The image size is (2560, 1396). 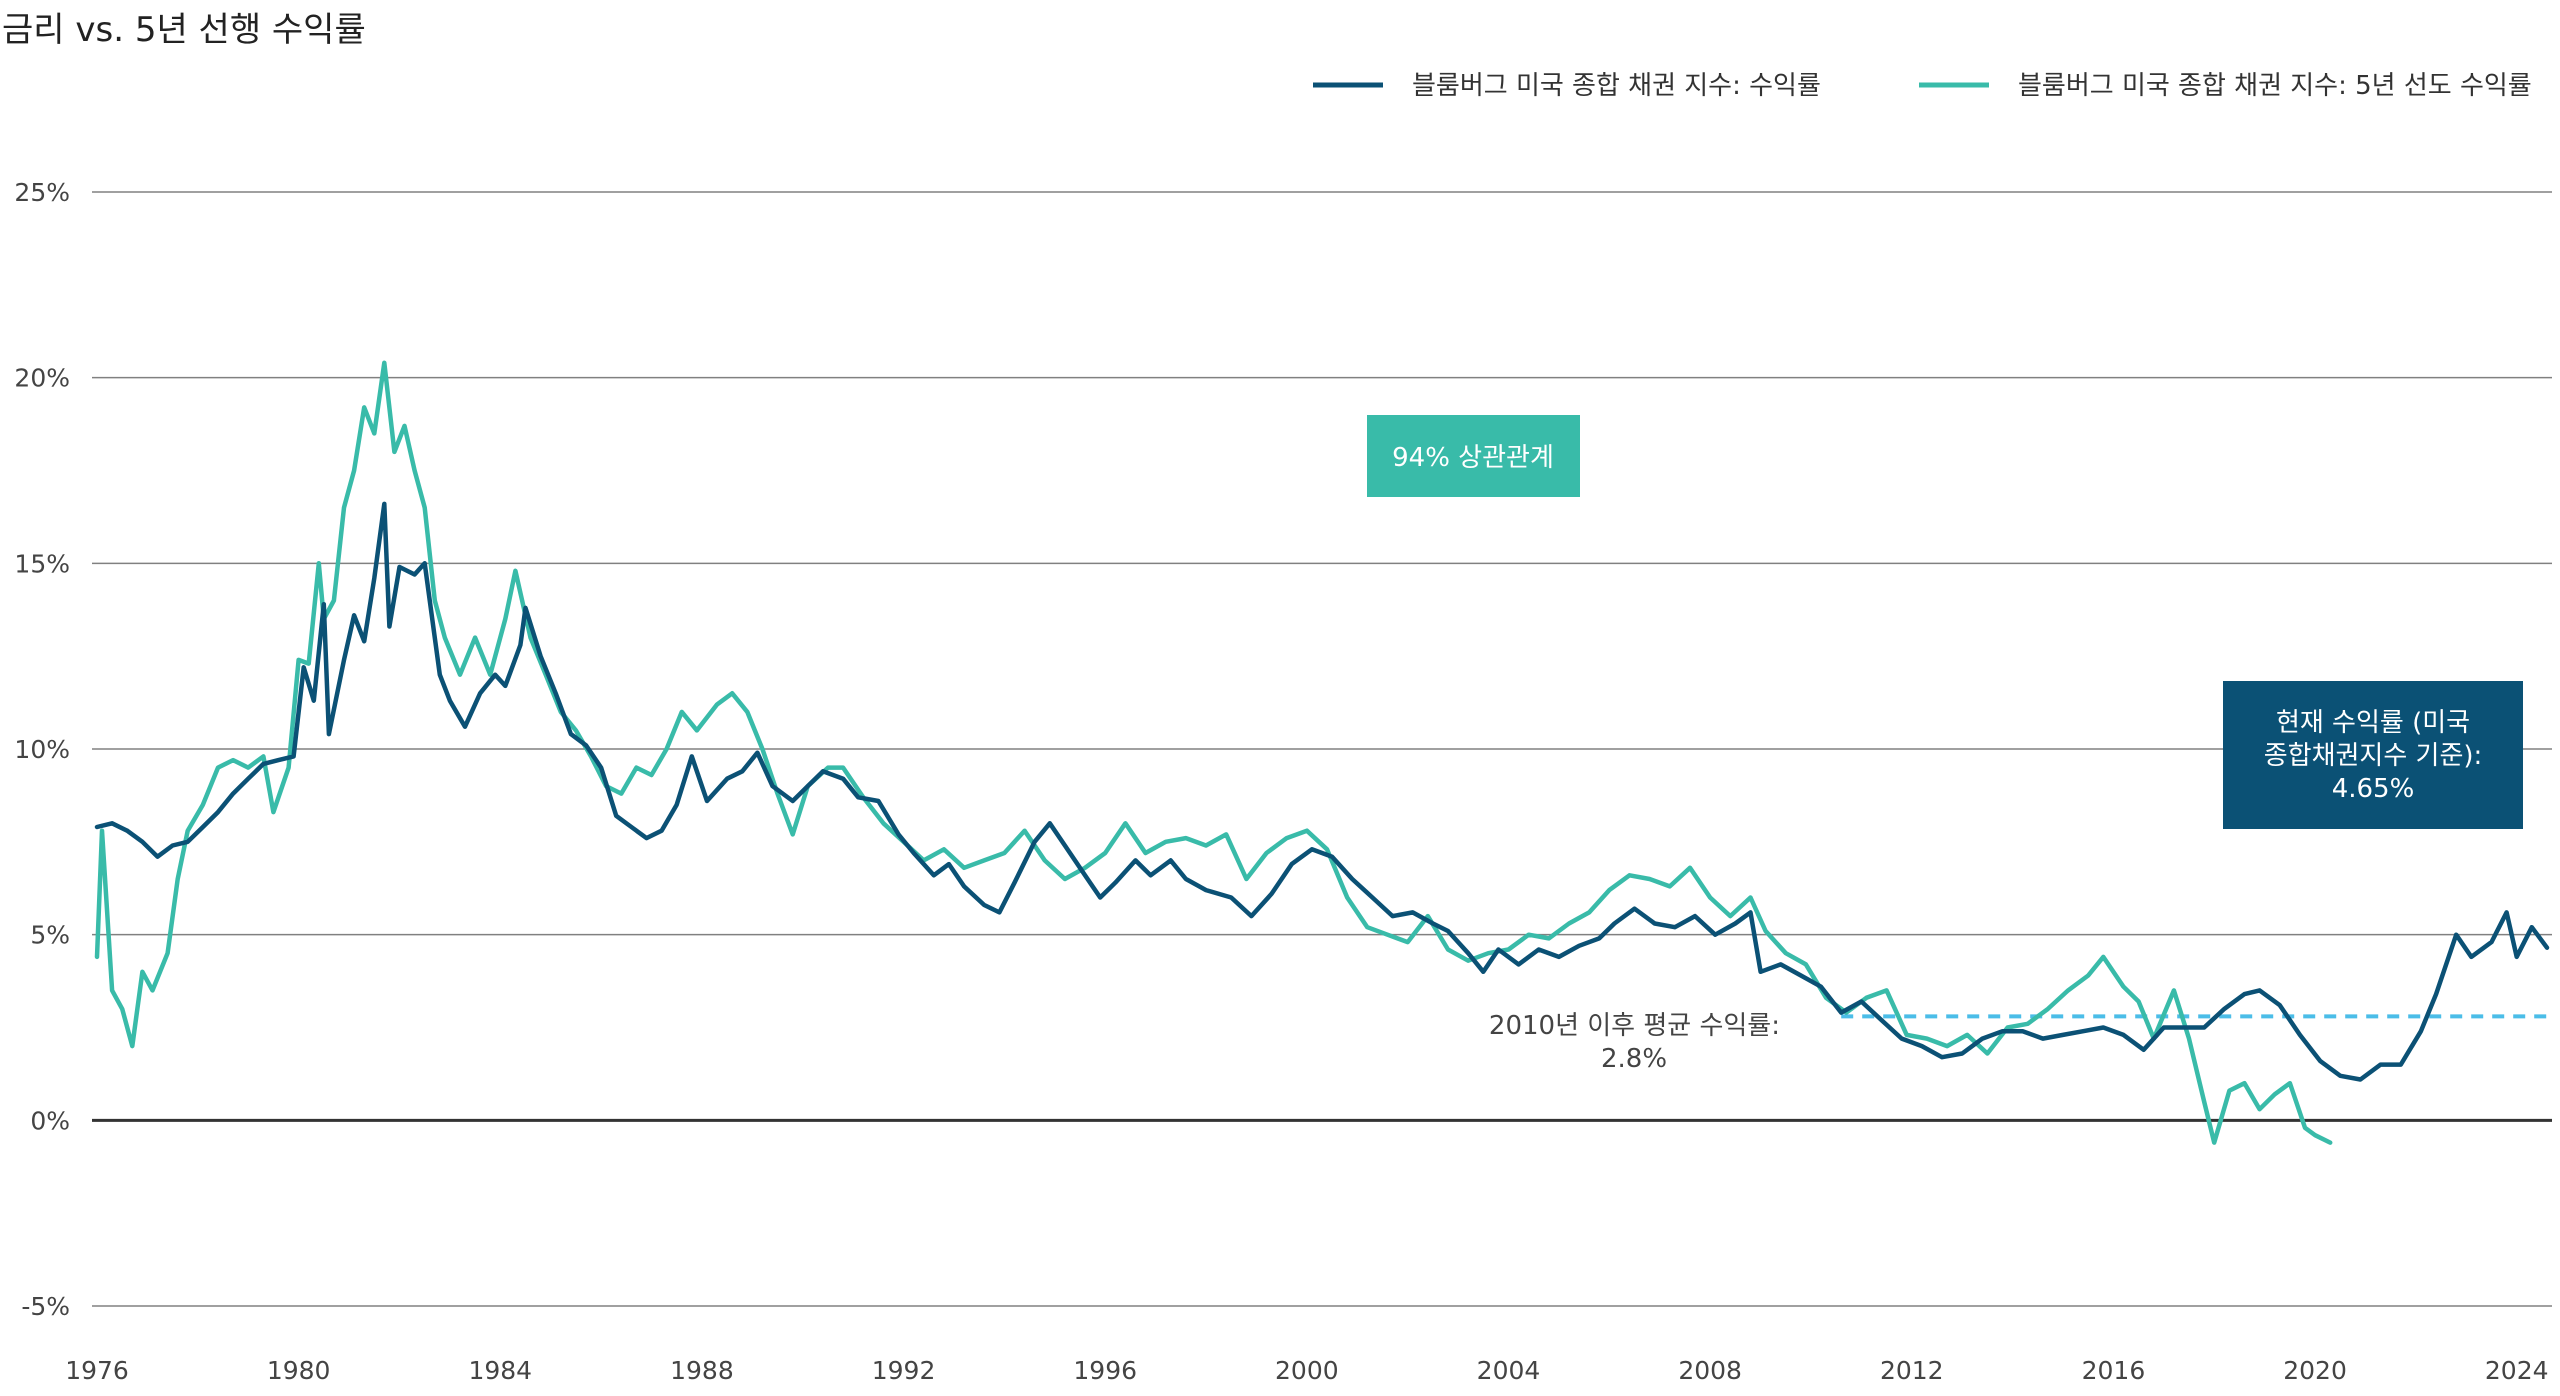 I want to click on y-tick-label: 0%, so click(x=50, y=1120).